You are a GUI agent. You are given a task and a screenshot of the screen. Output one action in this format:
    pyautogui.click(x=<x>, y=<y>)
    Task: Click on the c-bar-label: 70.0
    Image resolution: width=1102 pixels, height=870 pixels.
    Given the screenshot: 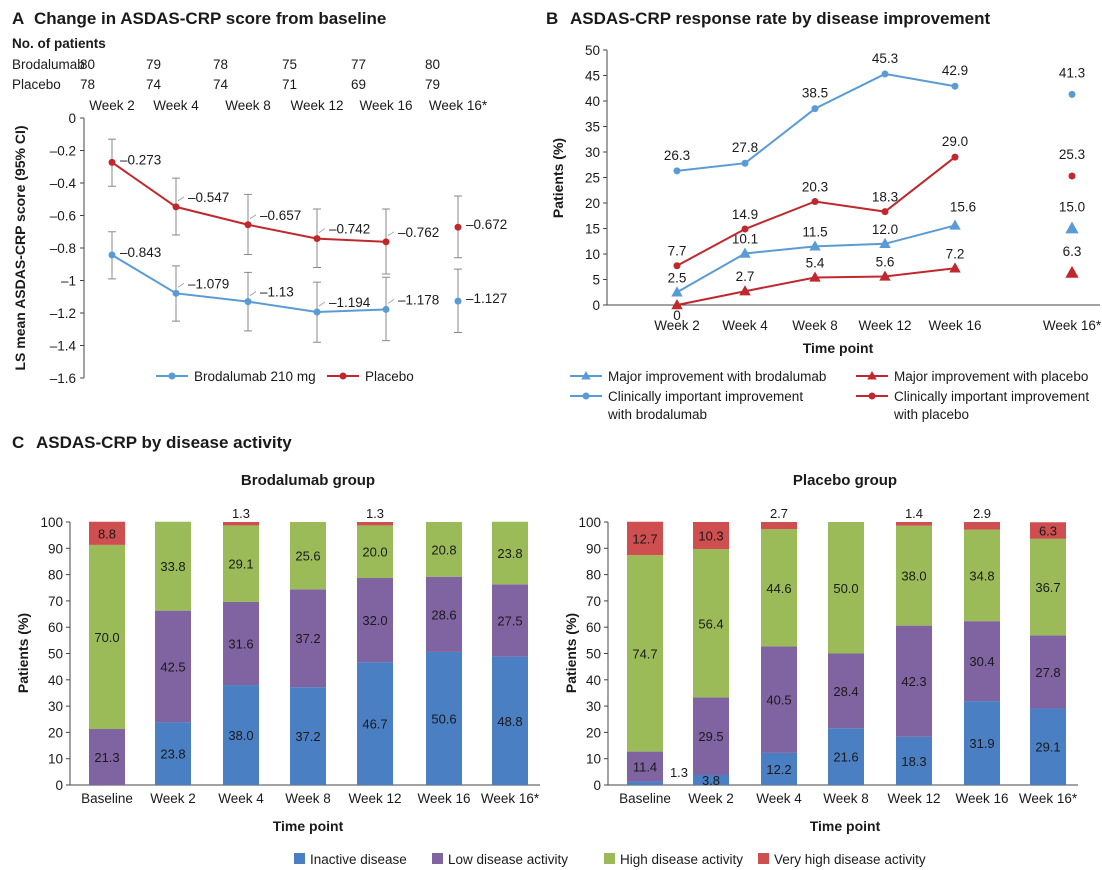 What is the action you would take?
    pyautogui.click(x=106, y=637)
    